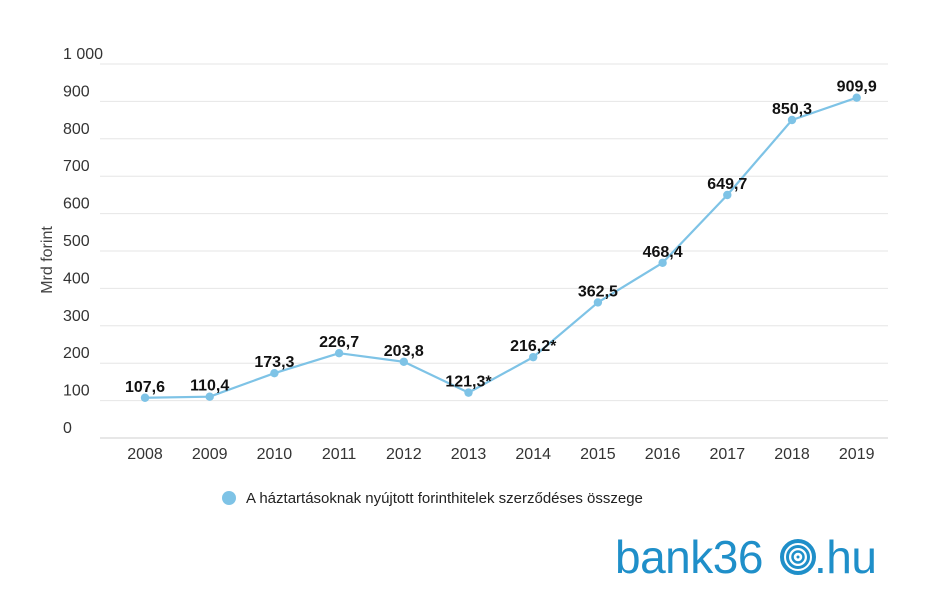 The height and width of the screenshot is (600, 938). I want to click on y-tick-label: 100, so click(76, 391).